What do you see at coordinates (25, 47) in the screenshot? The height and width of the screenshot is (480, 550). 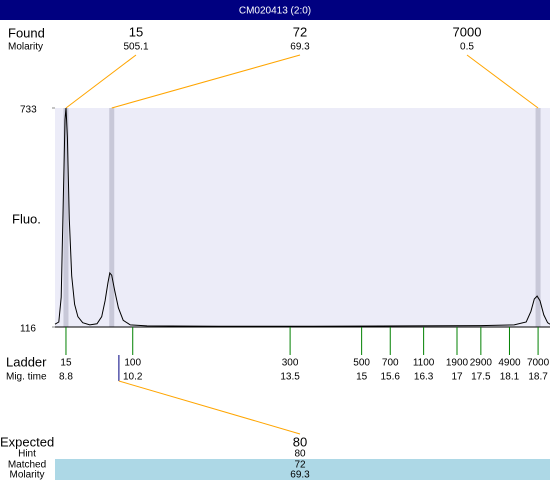 I see `found-sub-label: Molarity` at bounding box center [25, 47].